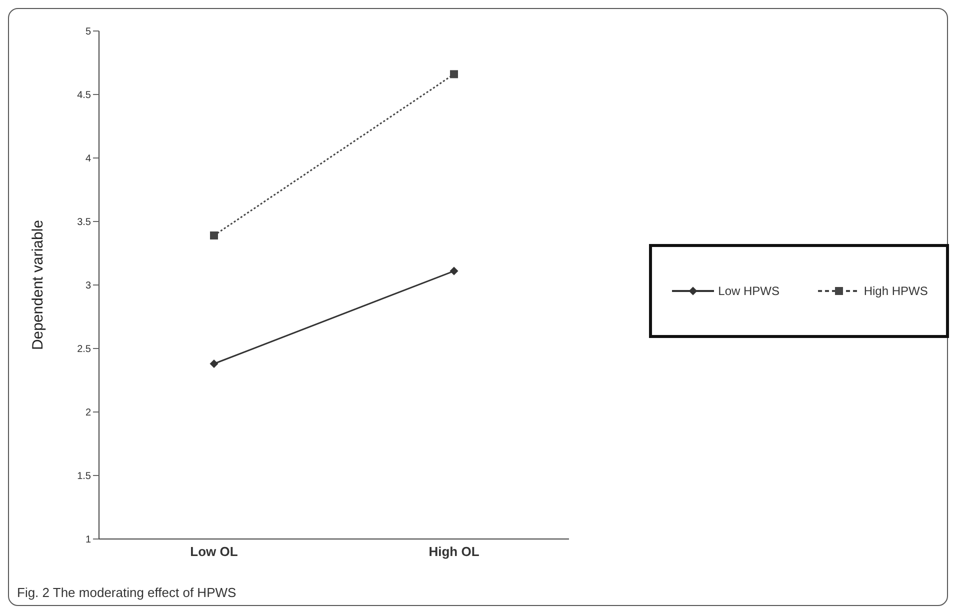 This screenshot has width=957, height=615. What do you see at coordinates (88, 286) in the screenshot?
I see `y-tick-label: 3` at bounding box center [88, 286].